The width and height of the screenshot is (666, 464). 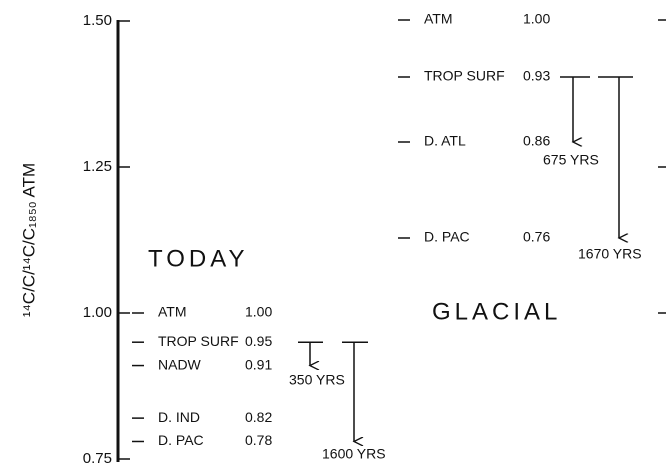 What do you see at coordinates (317, 380) in the screenshot?
I see `arrow-label: 350 YRS` at bounding box center [317, 380].